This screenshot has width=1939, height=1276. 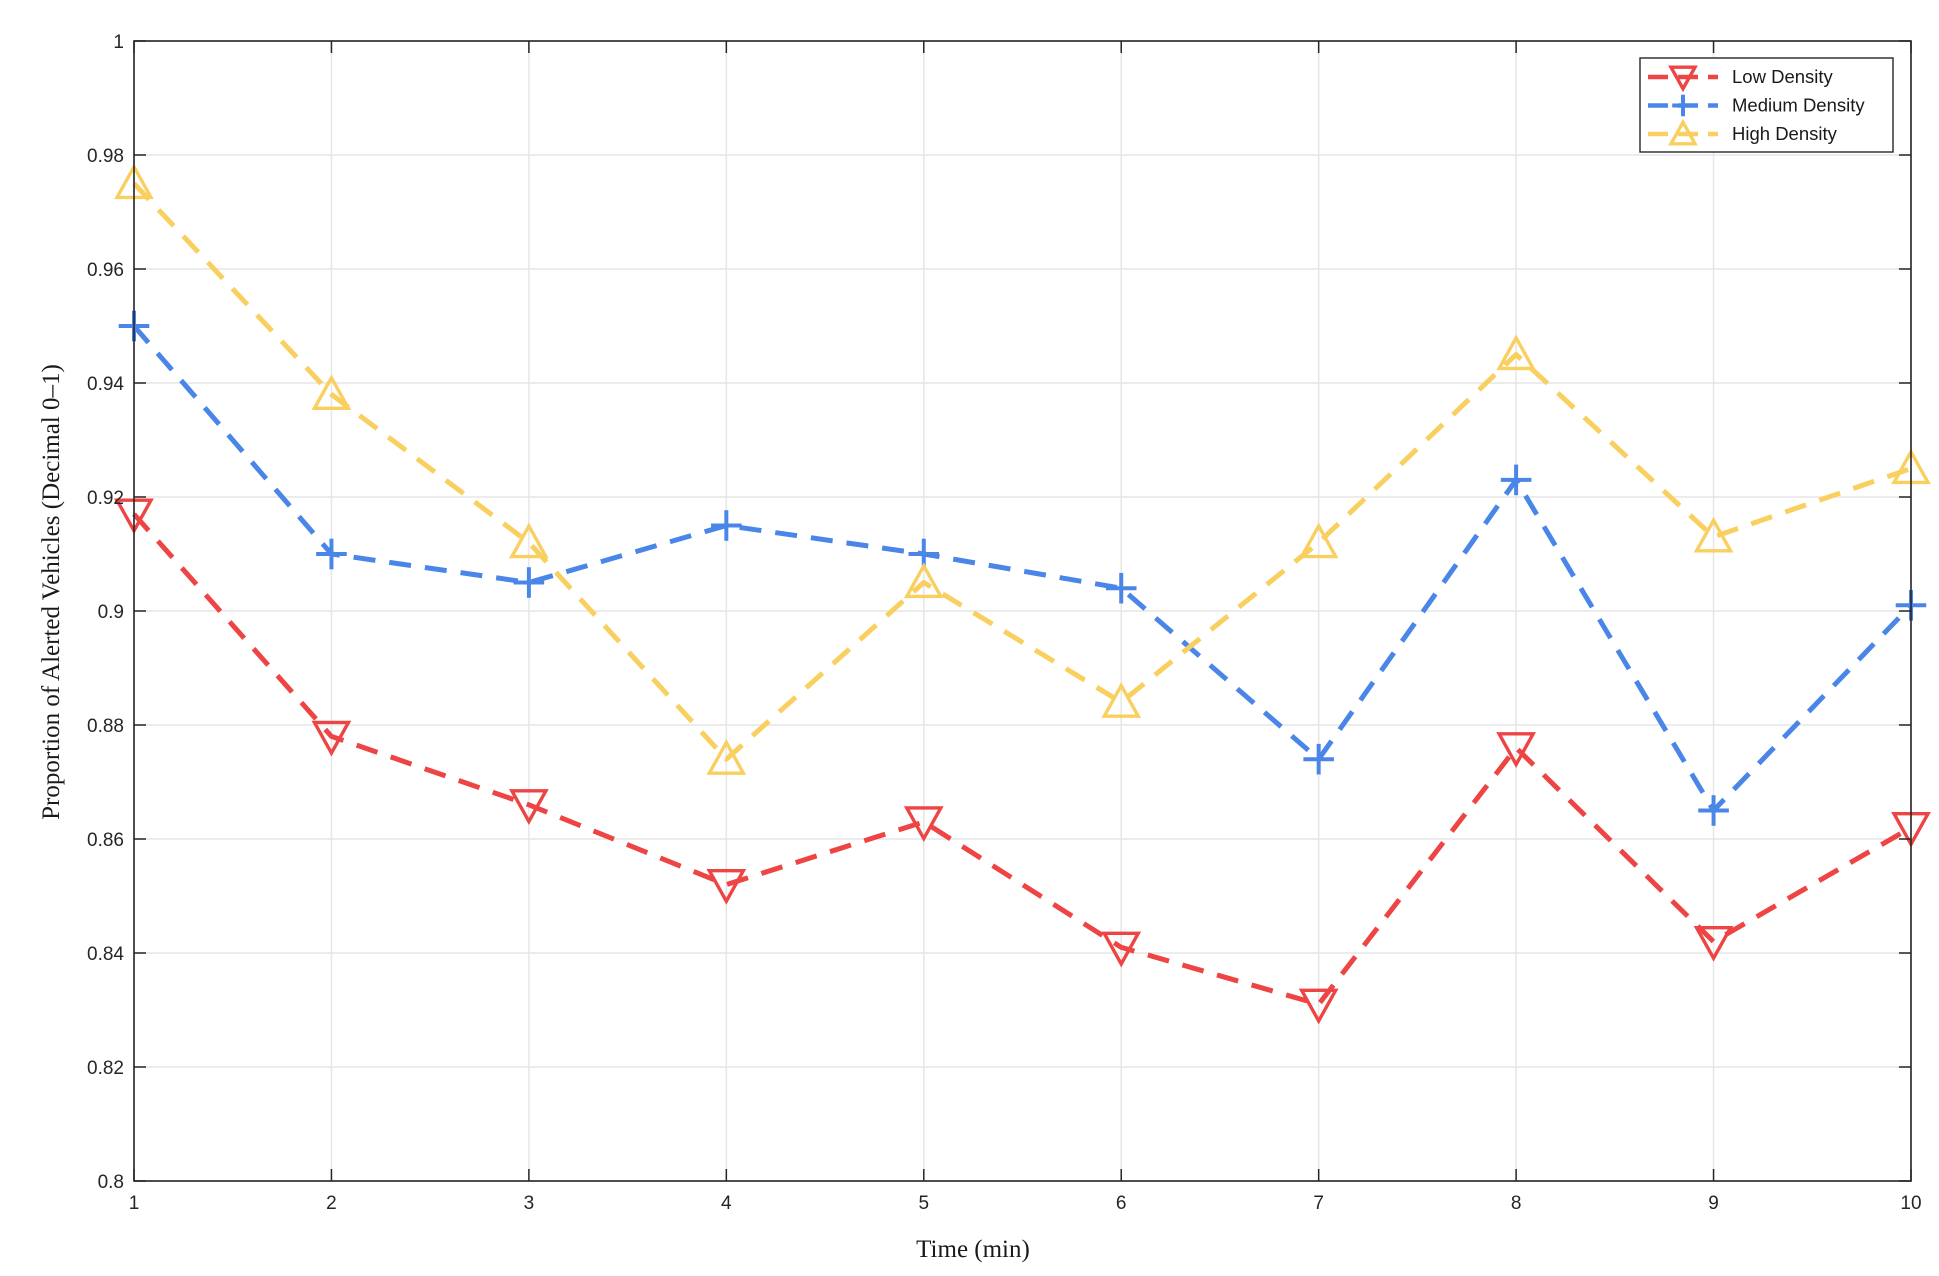 I want to click on y-tick-label: 0.98, so click(x=105, y=156).